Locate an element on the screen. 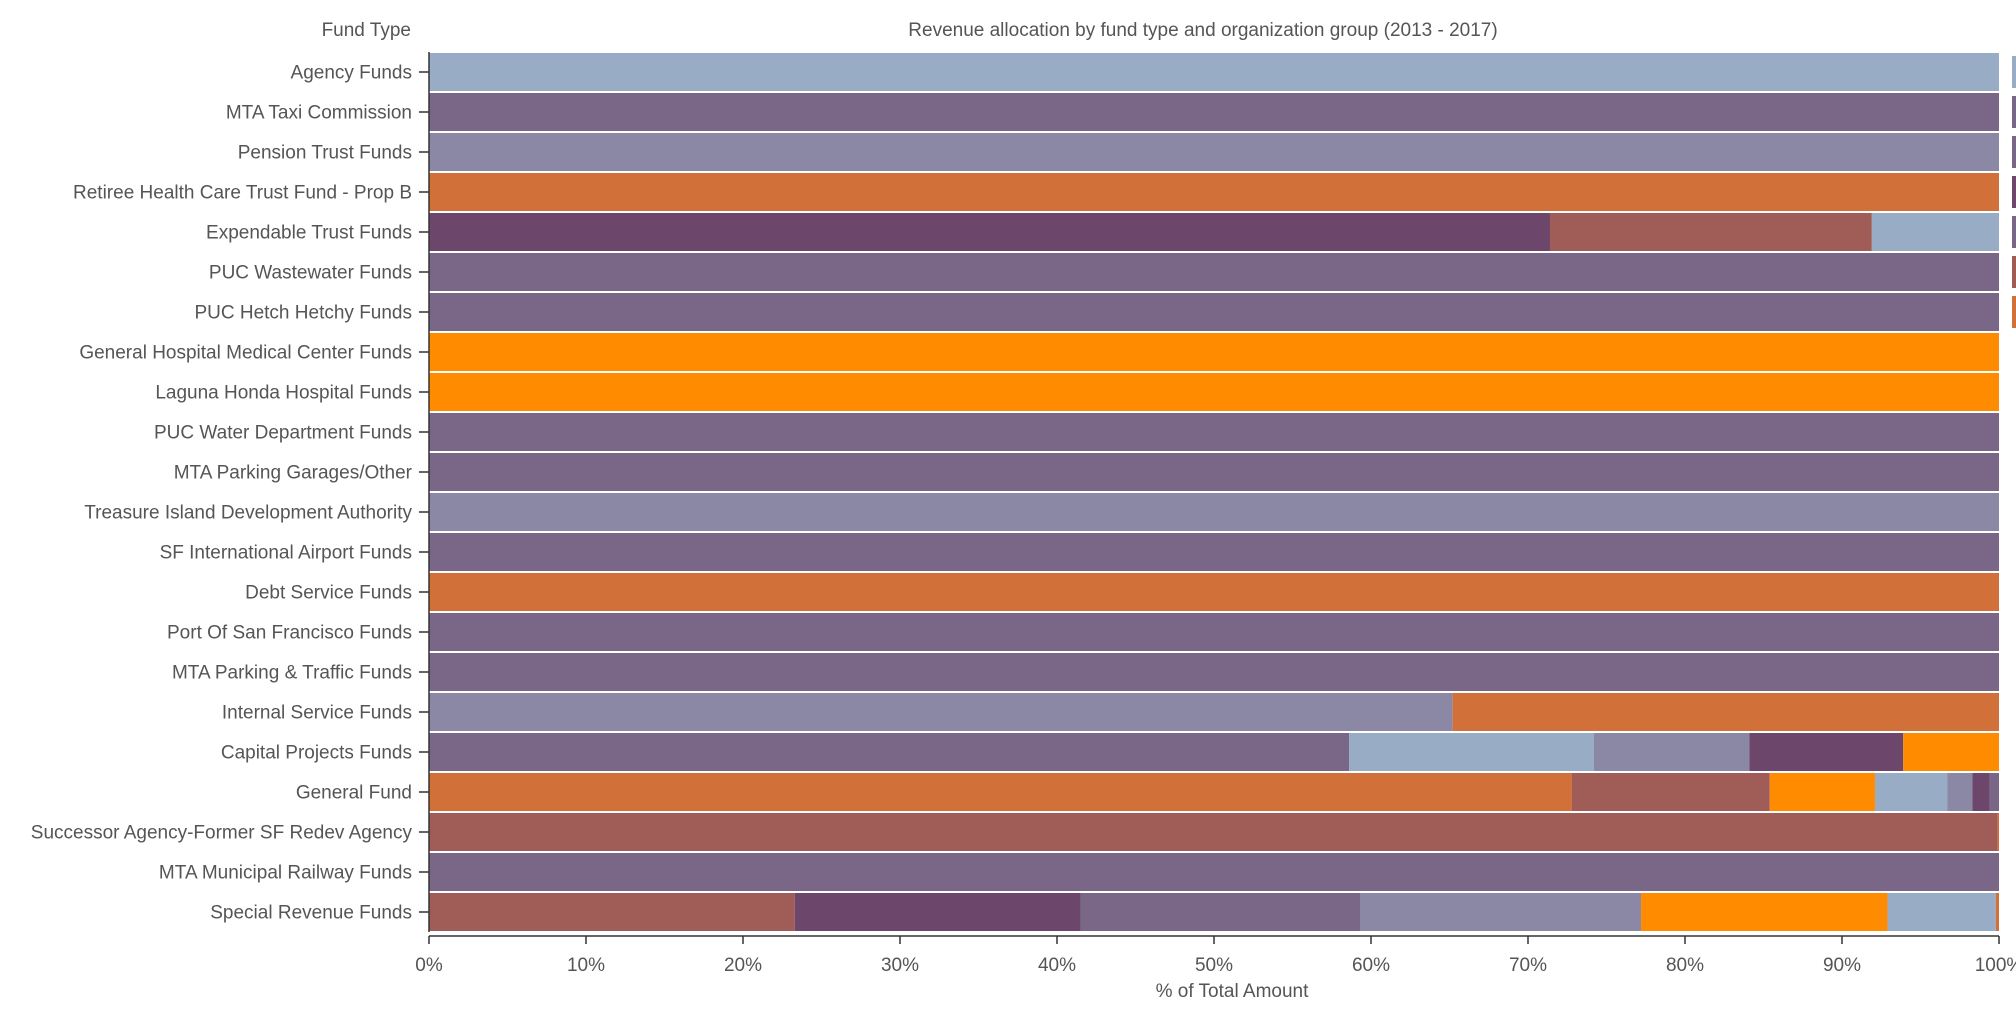  x-axis: 0% 10% 20% 30% 40% 50% 60% 70% 80% 90% 100% is located at coordinates (1215, 955).